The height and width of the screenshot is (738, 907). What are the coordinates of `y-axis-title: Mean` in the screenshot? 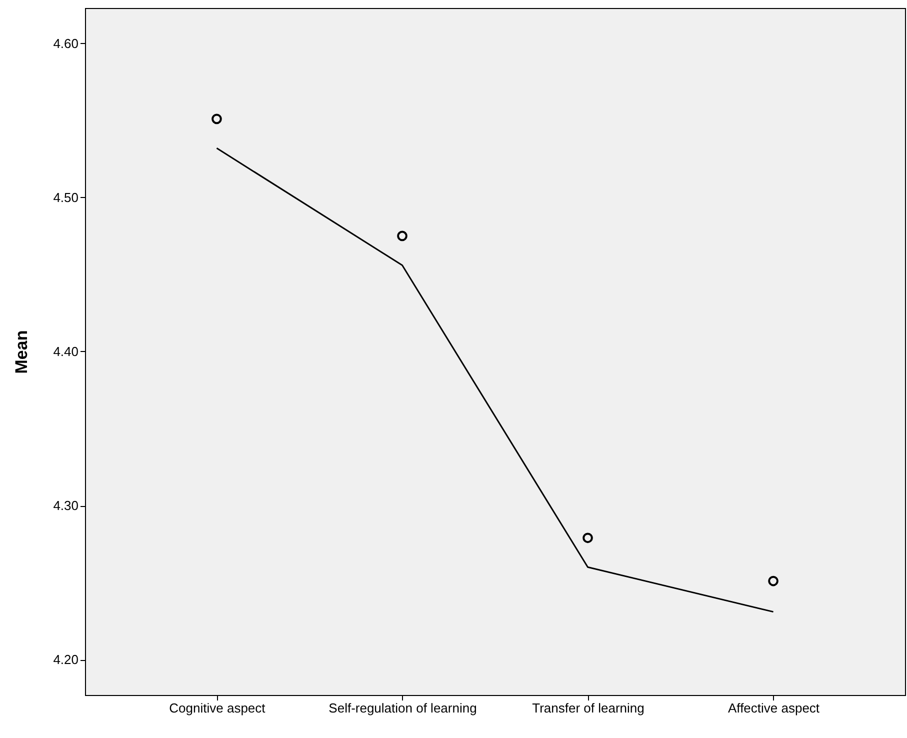 It's located at (22, 352).